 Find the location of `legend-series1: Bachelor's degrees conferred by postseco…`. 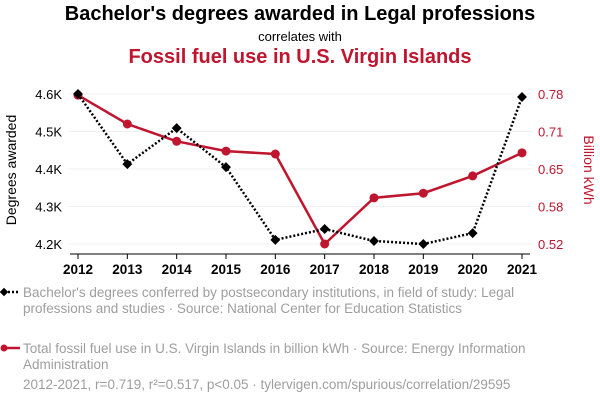

legend-series1: Bachelor's degrees conferred by postseco… is located at coordinates (269, 300).